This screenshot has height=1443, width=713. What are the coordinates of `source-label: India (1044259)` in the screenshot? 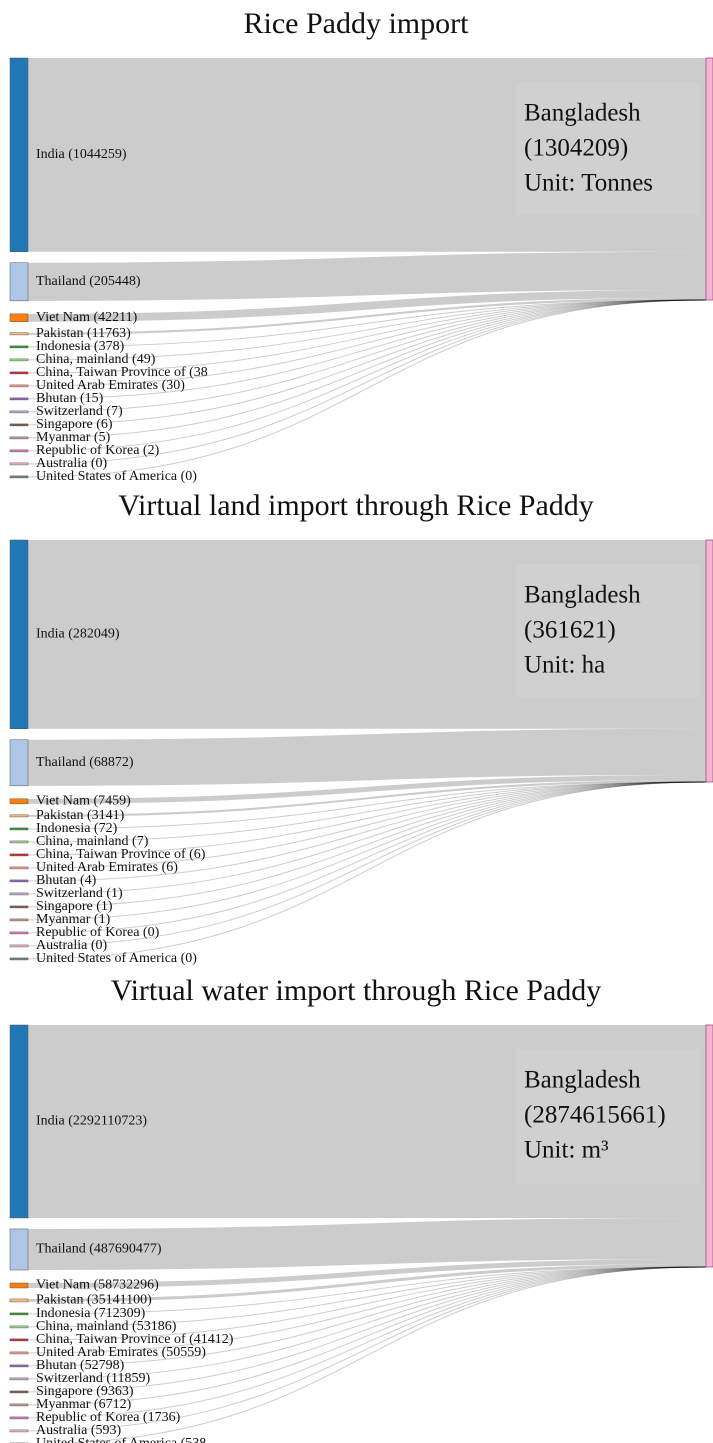 It's located at (81, 154).